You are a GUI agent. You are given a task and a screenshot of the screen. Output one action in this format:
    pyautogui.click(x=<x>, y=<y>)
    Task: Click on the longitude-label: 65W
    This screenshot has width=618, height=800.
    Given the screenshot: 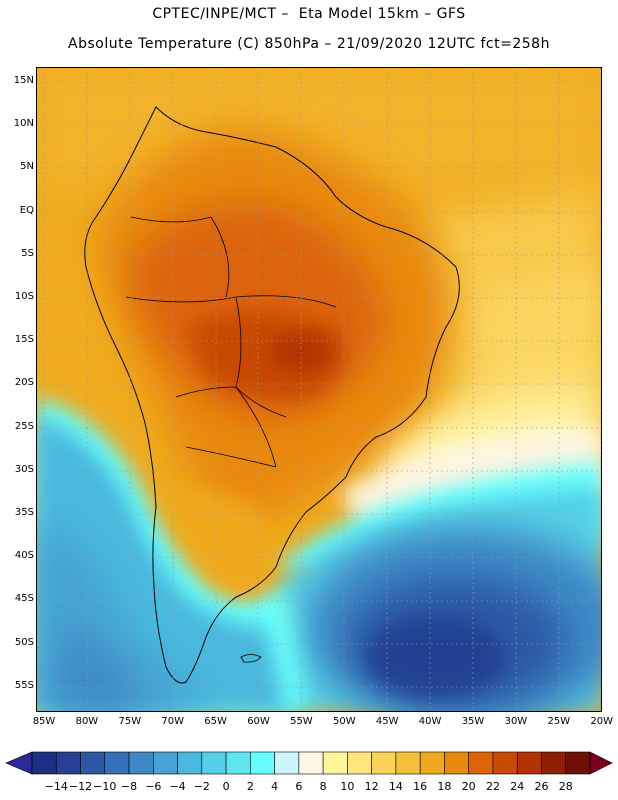 What is the action you would take?
    pyautogui.click(x=215, y=721)
    